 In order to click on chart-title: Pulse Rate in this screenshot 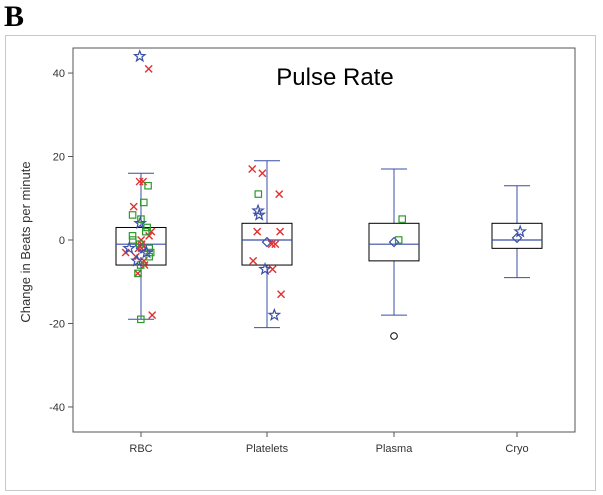, I will do `click(334, 77)`.